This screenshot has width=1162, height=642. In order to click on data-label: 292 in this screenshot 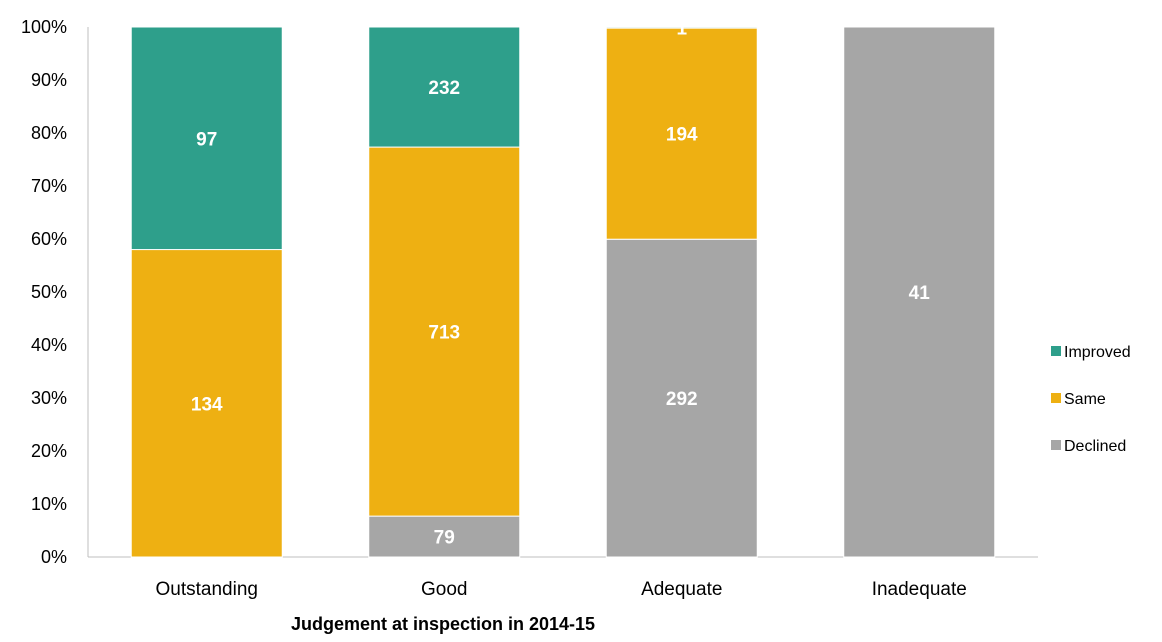, I will do `click(682, 399)`.